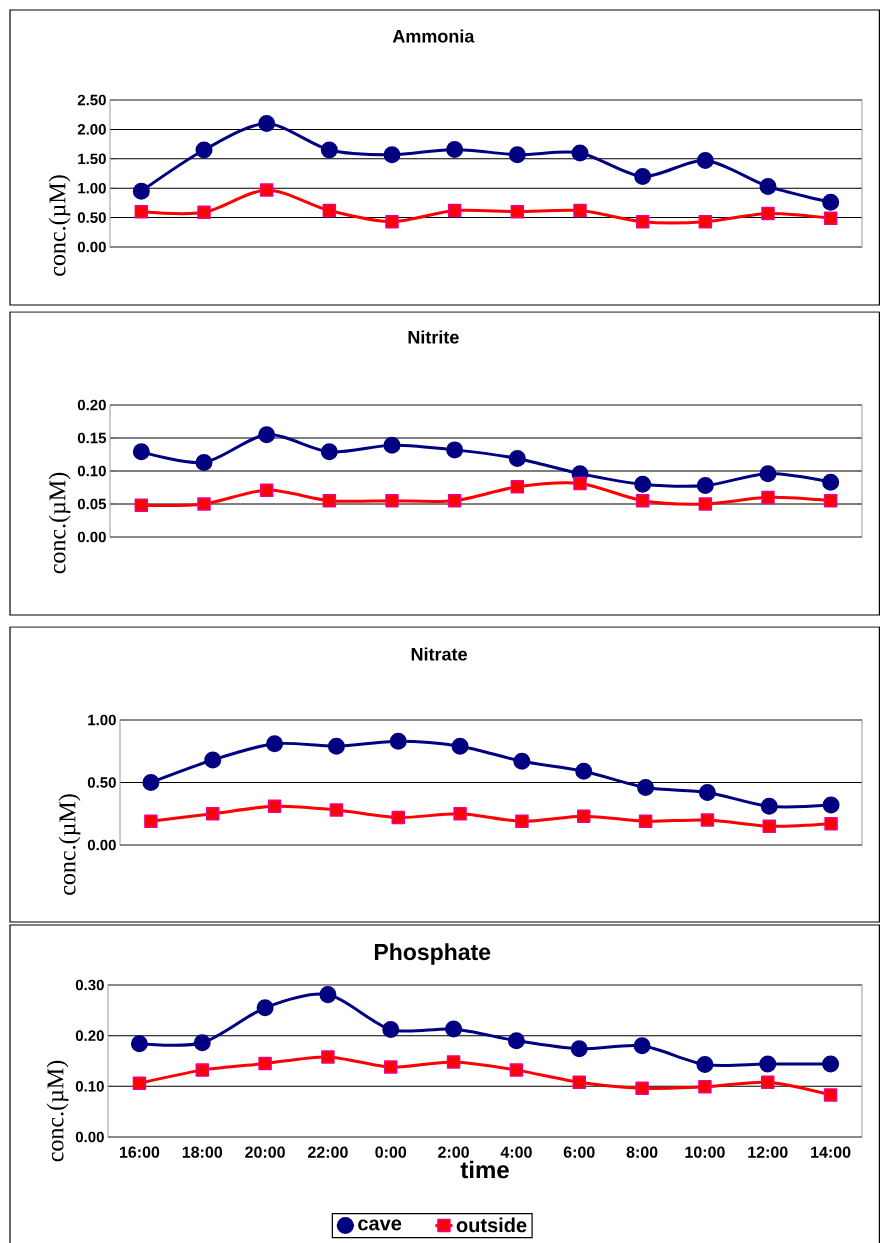 The height and width of the screenshot is (1243, 880). Describe the element at coordinates (91, 100) in the screenshot. I see `y-tick-label: 2.50` at that location.